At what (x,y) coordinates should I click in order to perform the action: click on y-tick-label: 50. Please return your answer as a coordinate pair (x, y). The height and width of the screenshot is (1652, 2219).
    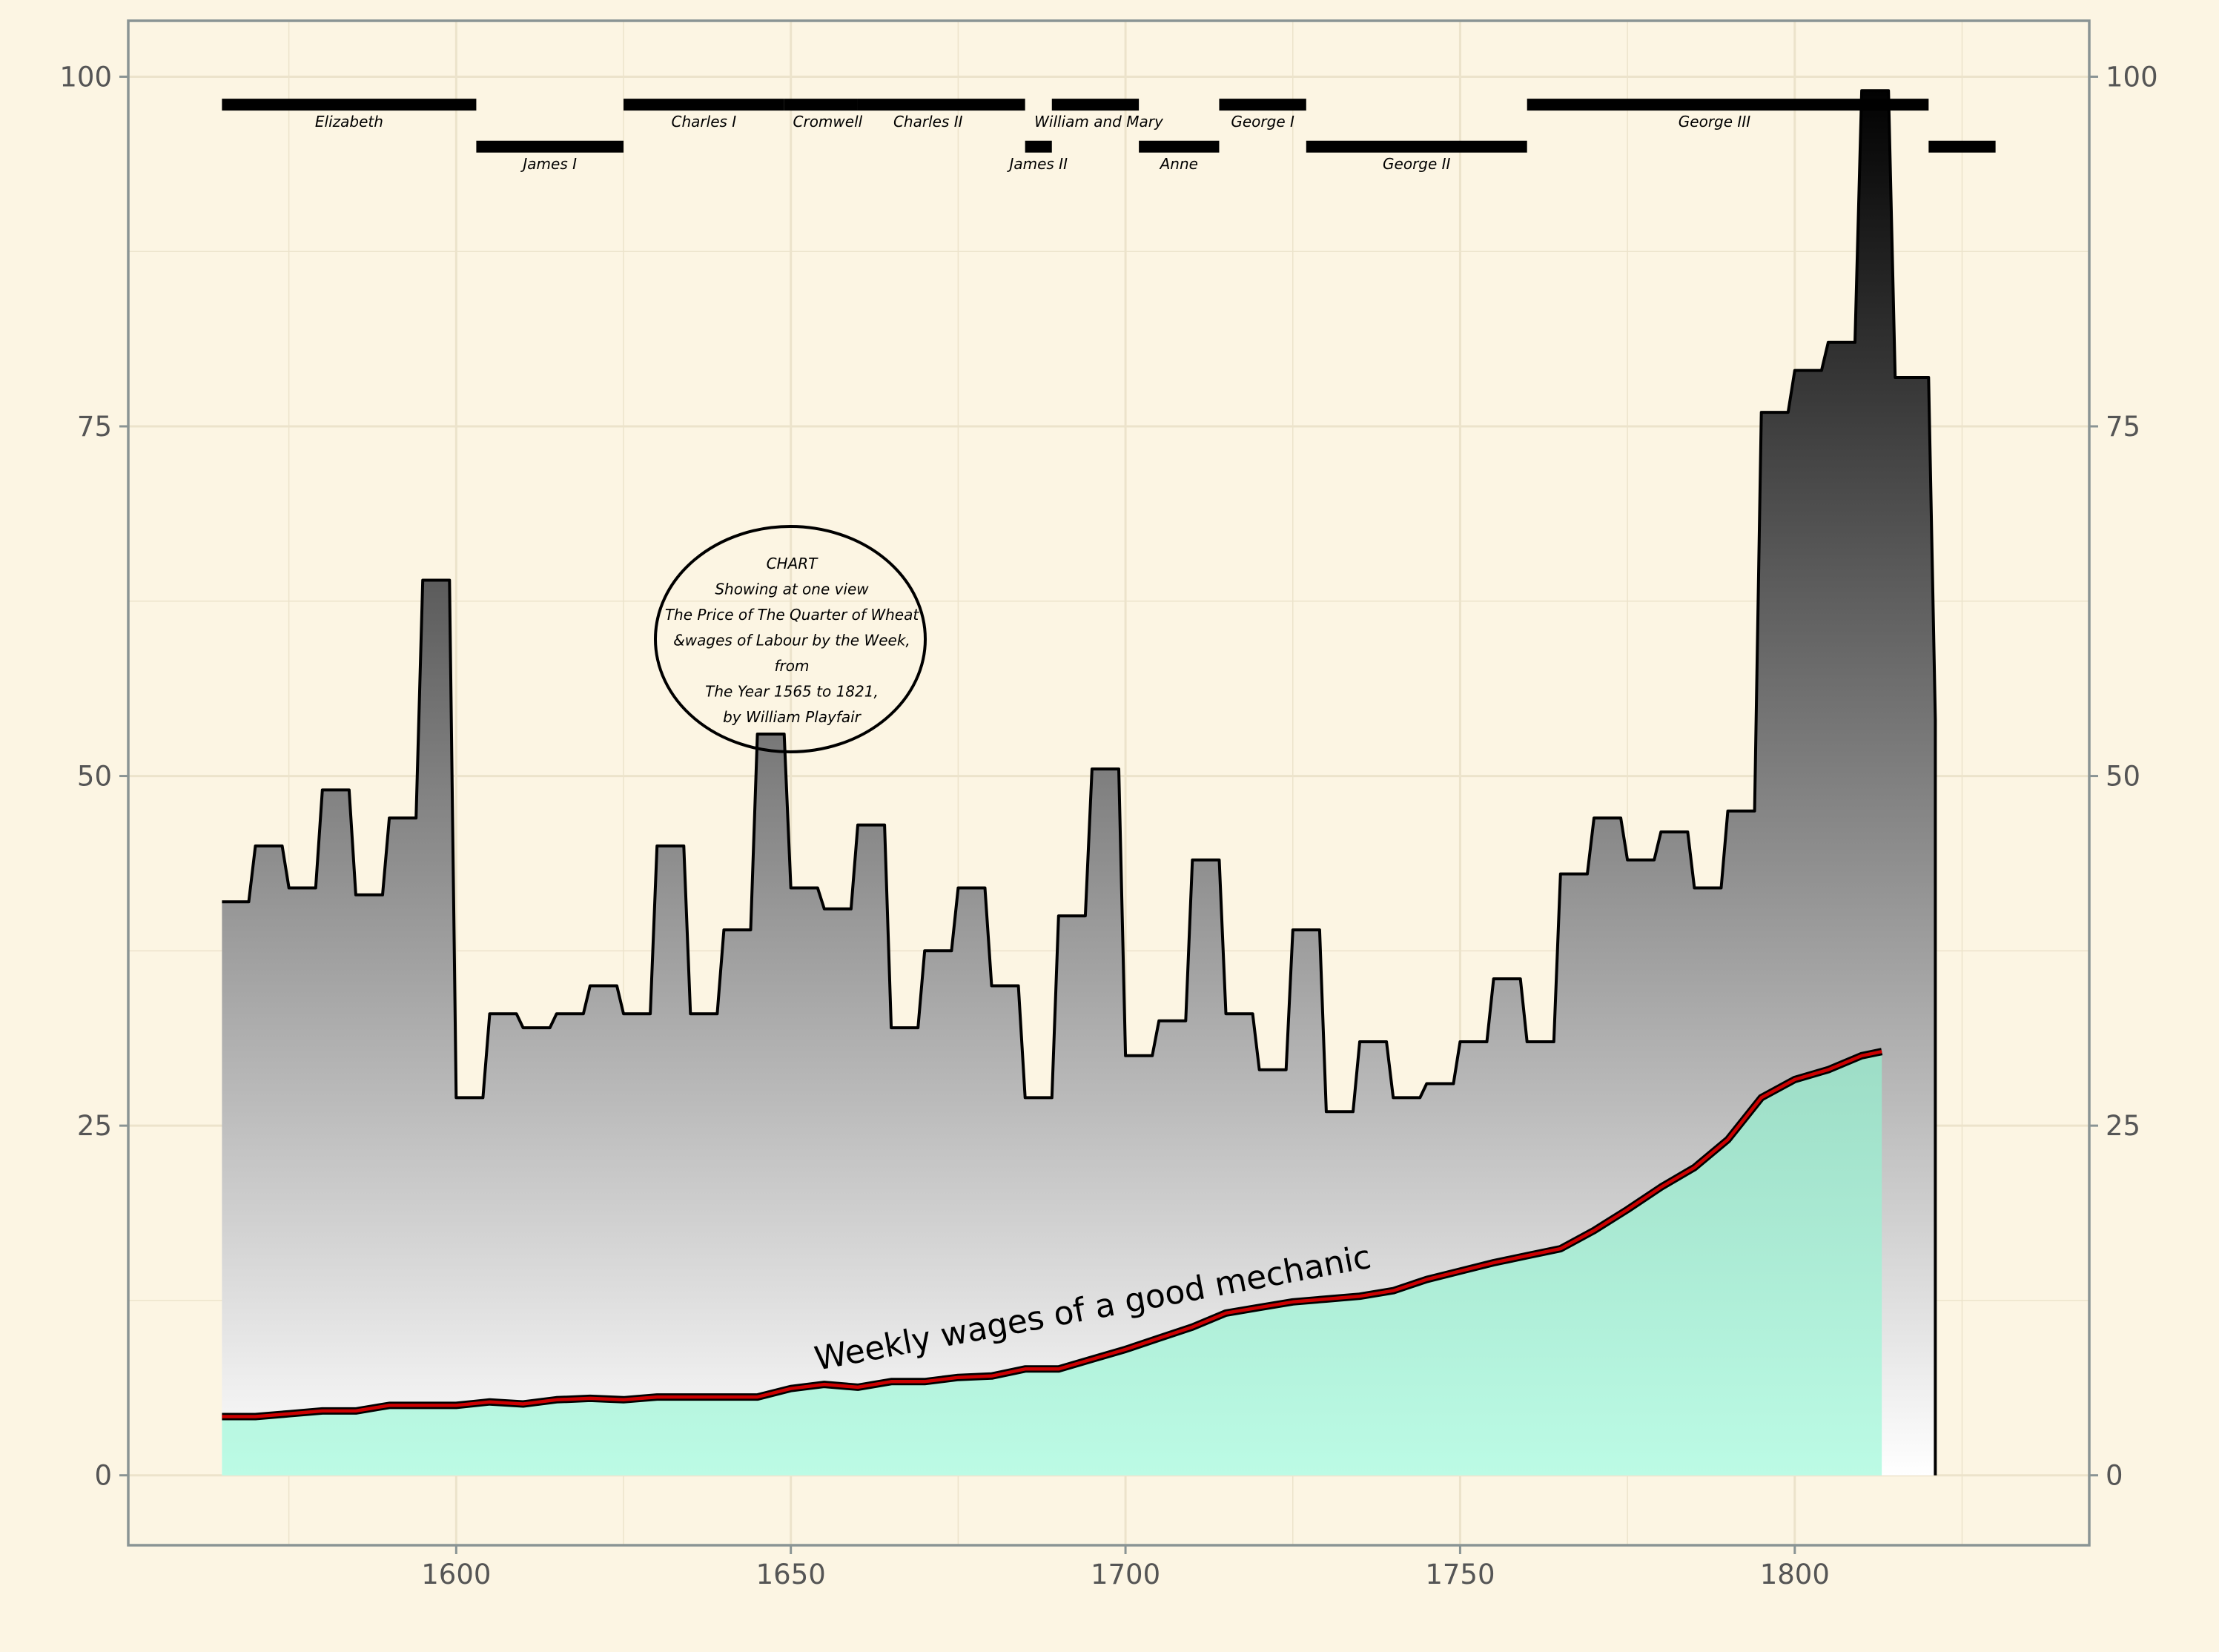
    Looking at the image, I should click on (94, 777).